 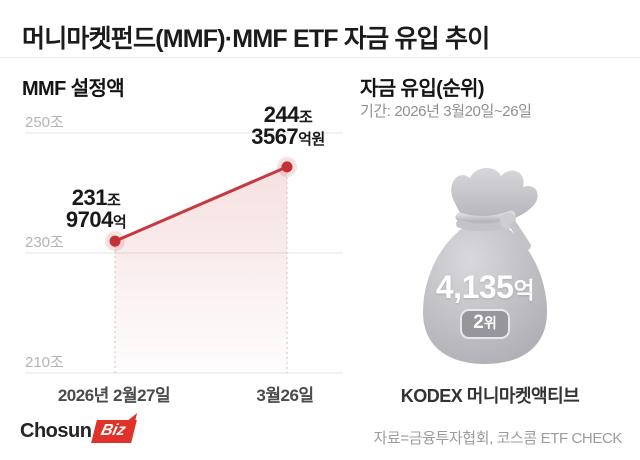 I want to click on money-bag-icon, so click(x=485, y=265).